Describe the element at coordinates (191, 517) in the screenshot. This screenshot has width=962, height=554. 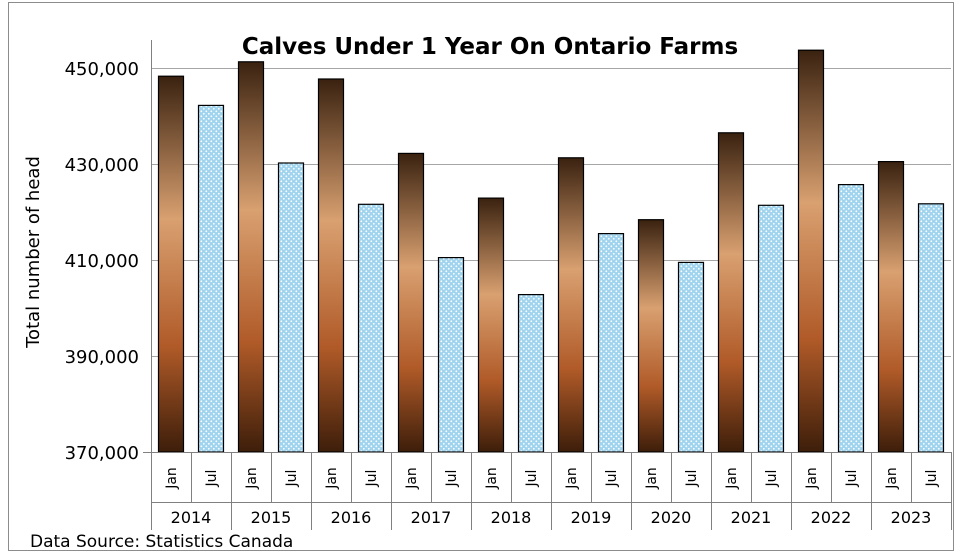
I see `year-tick-label: 2014` at that location.